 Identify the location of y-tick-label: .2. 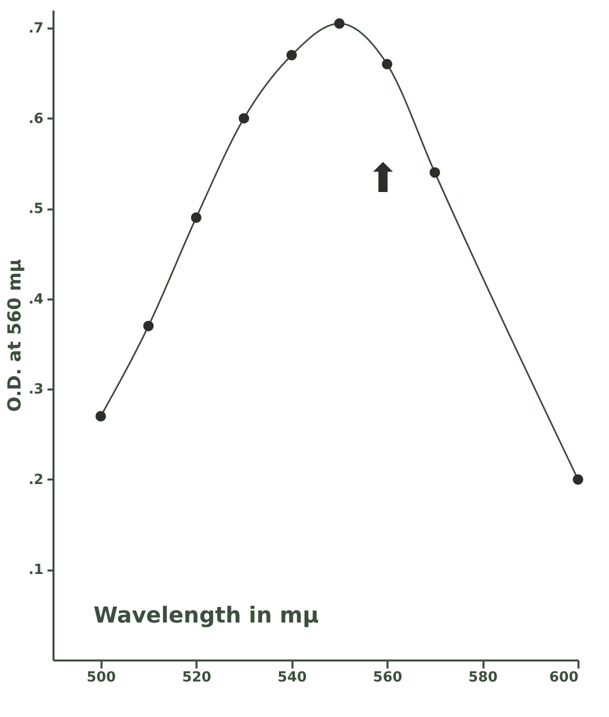
(36, 480).